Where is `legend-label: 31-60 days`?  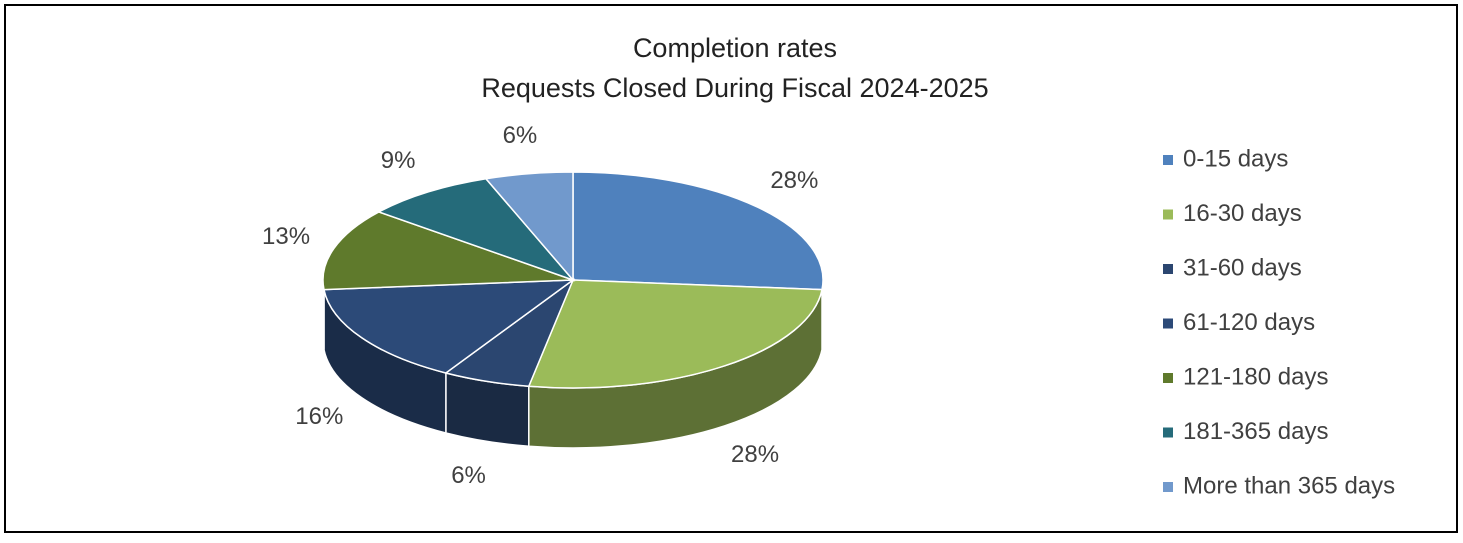
legend-label: 31-60 days is located at coordinates (1242, 267).